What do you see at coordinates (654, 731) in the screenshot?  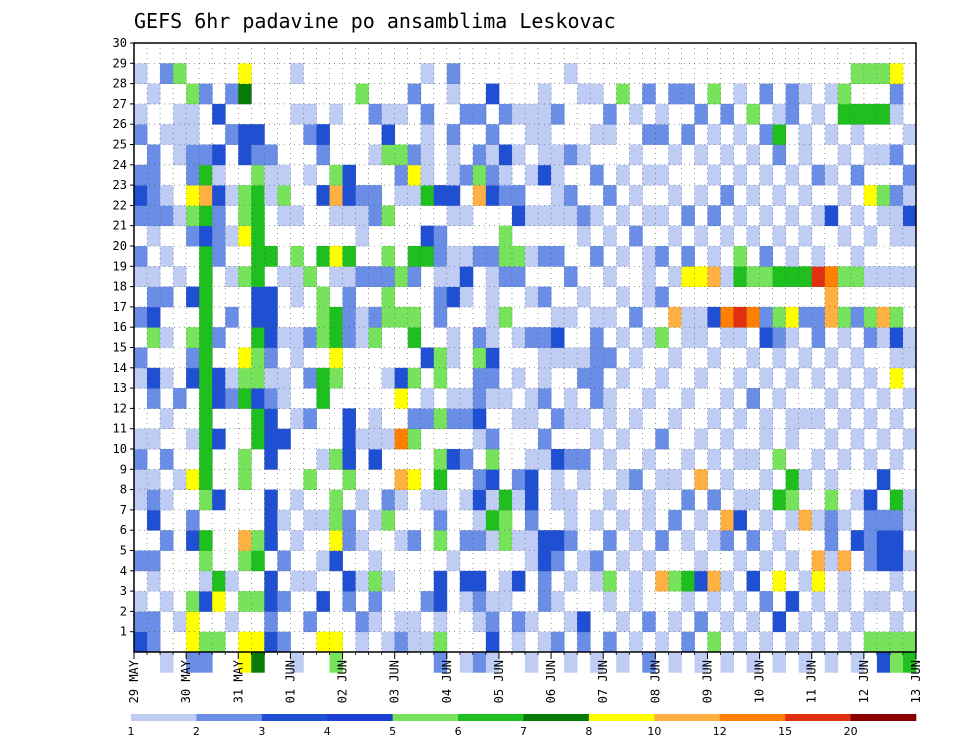 I see `colorbar-label: 10` at bounding box center [654, 731].